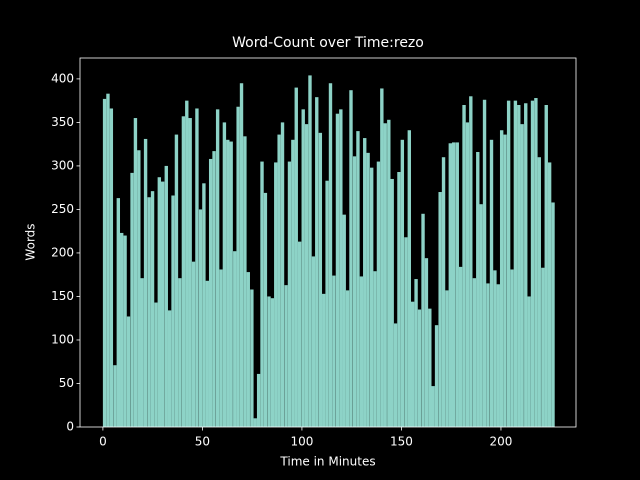  What do you see at coordinates (327, 462) in the screenshot?
I see `x-axis-label: Time in Minutes` at bounding box center [327, 462].